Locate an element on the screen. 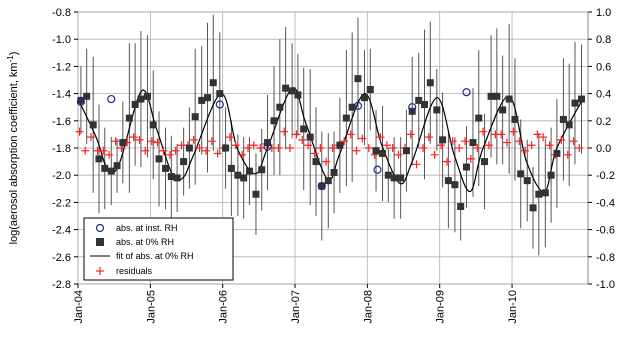  y2-tick-label: 0.4 is located at coordinates (603, 95).